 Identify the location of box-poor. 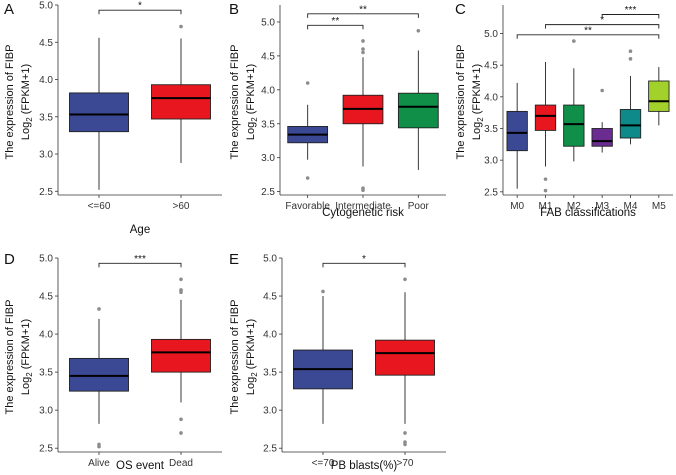
(418, 99).